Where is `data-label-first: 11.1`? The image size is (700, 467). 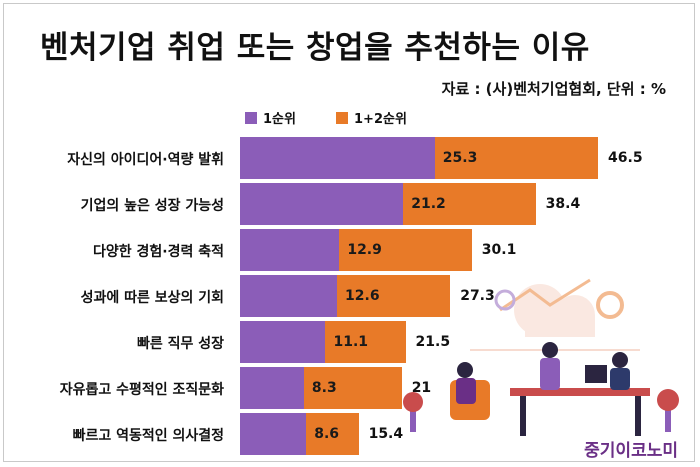 data-label-first: 11.1 is located at coordinates (351, 342).